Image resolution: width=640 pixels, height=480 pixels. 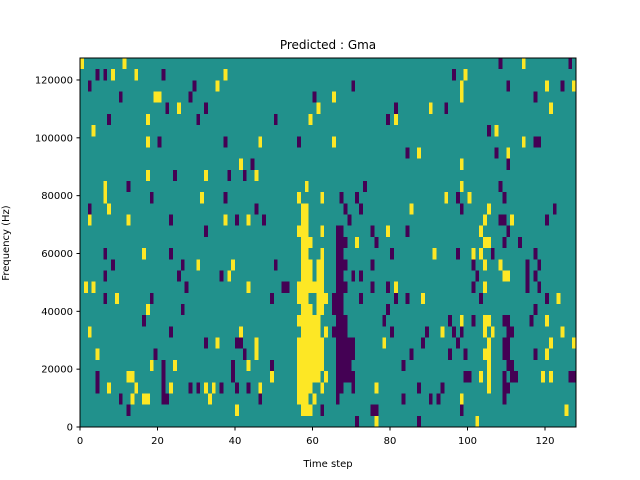 I want to click on x-axis: 0 20 40 60 80 100 120, so click(x=316, y=437).